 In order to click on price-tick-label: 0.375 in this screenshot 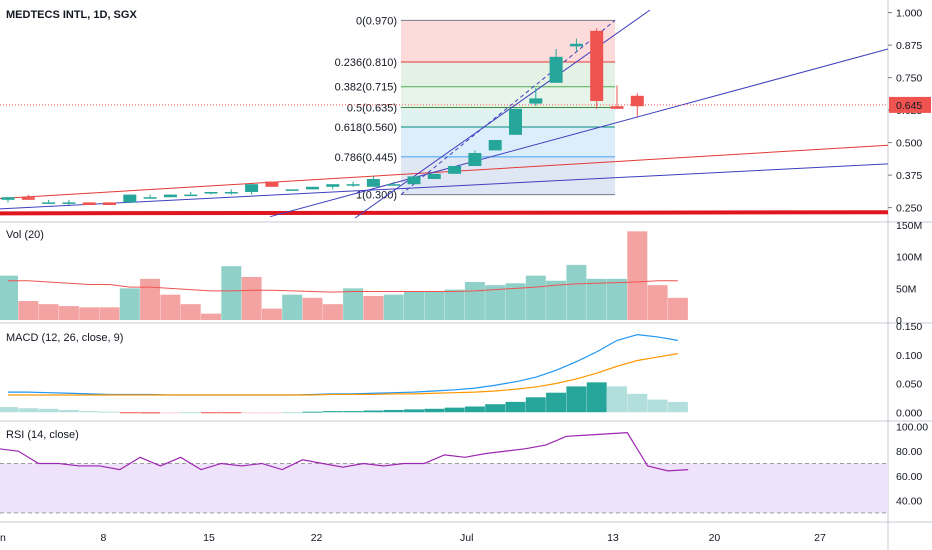, I will do `click(909, 176)`.